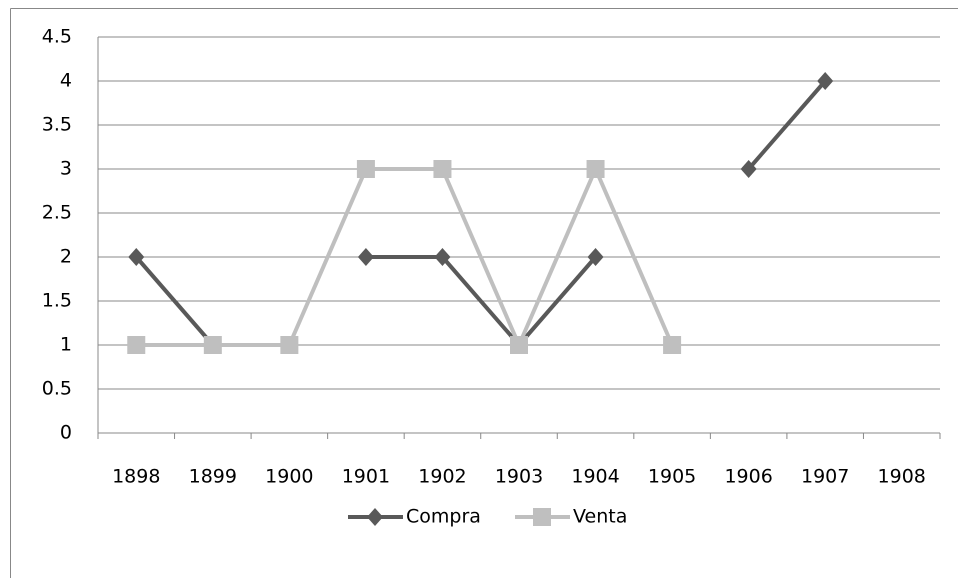 The width and height of the screenshot is (958, 578). I want to click on y-tick-label: 1, so click(66, 345).